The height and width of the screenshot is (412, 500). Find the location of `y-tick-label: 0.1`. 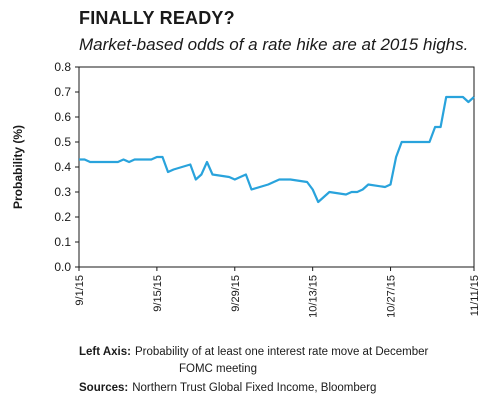

y-tick-label: 0.1 is located at coordinates (62, 242).